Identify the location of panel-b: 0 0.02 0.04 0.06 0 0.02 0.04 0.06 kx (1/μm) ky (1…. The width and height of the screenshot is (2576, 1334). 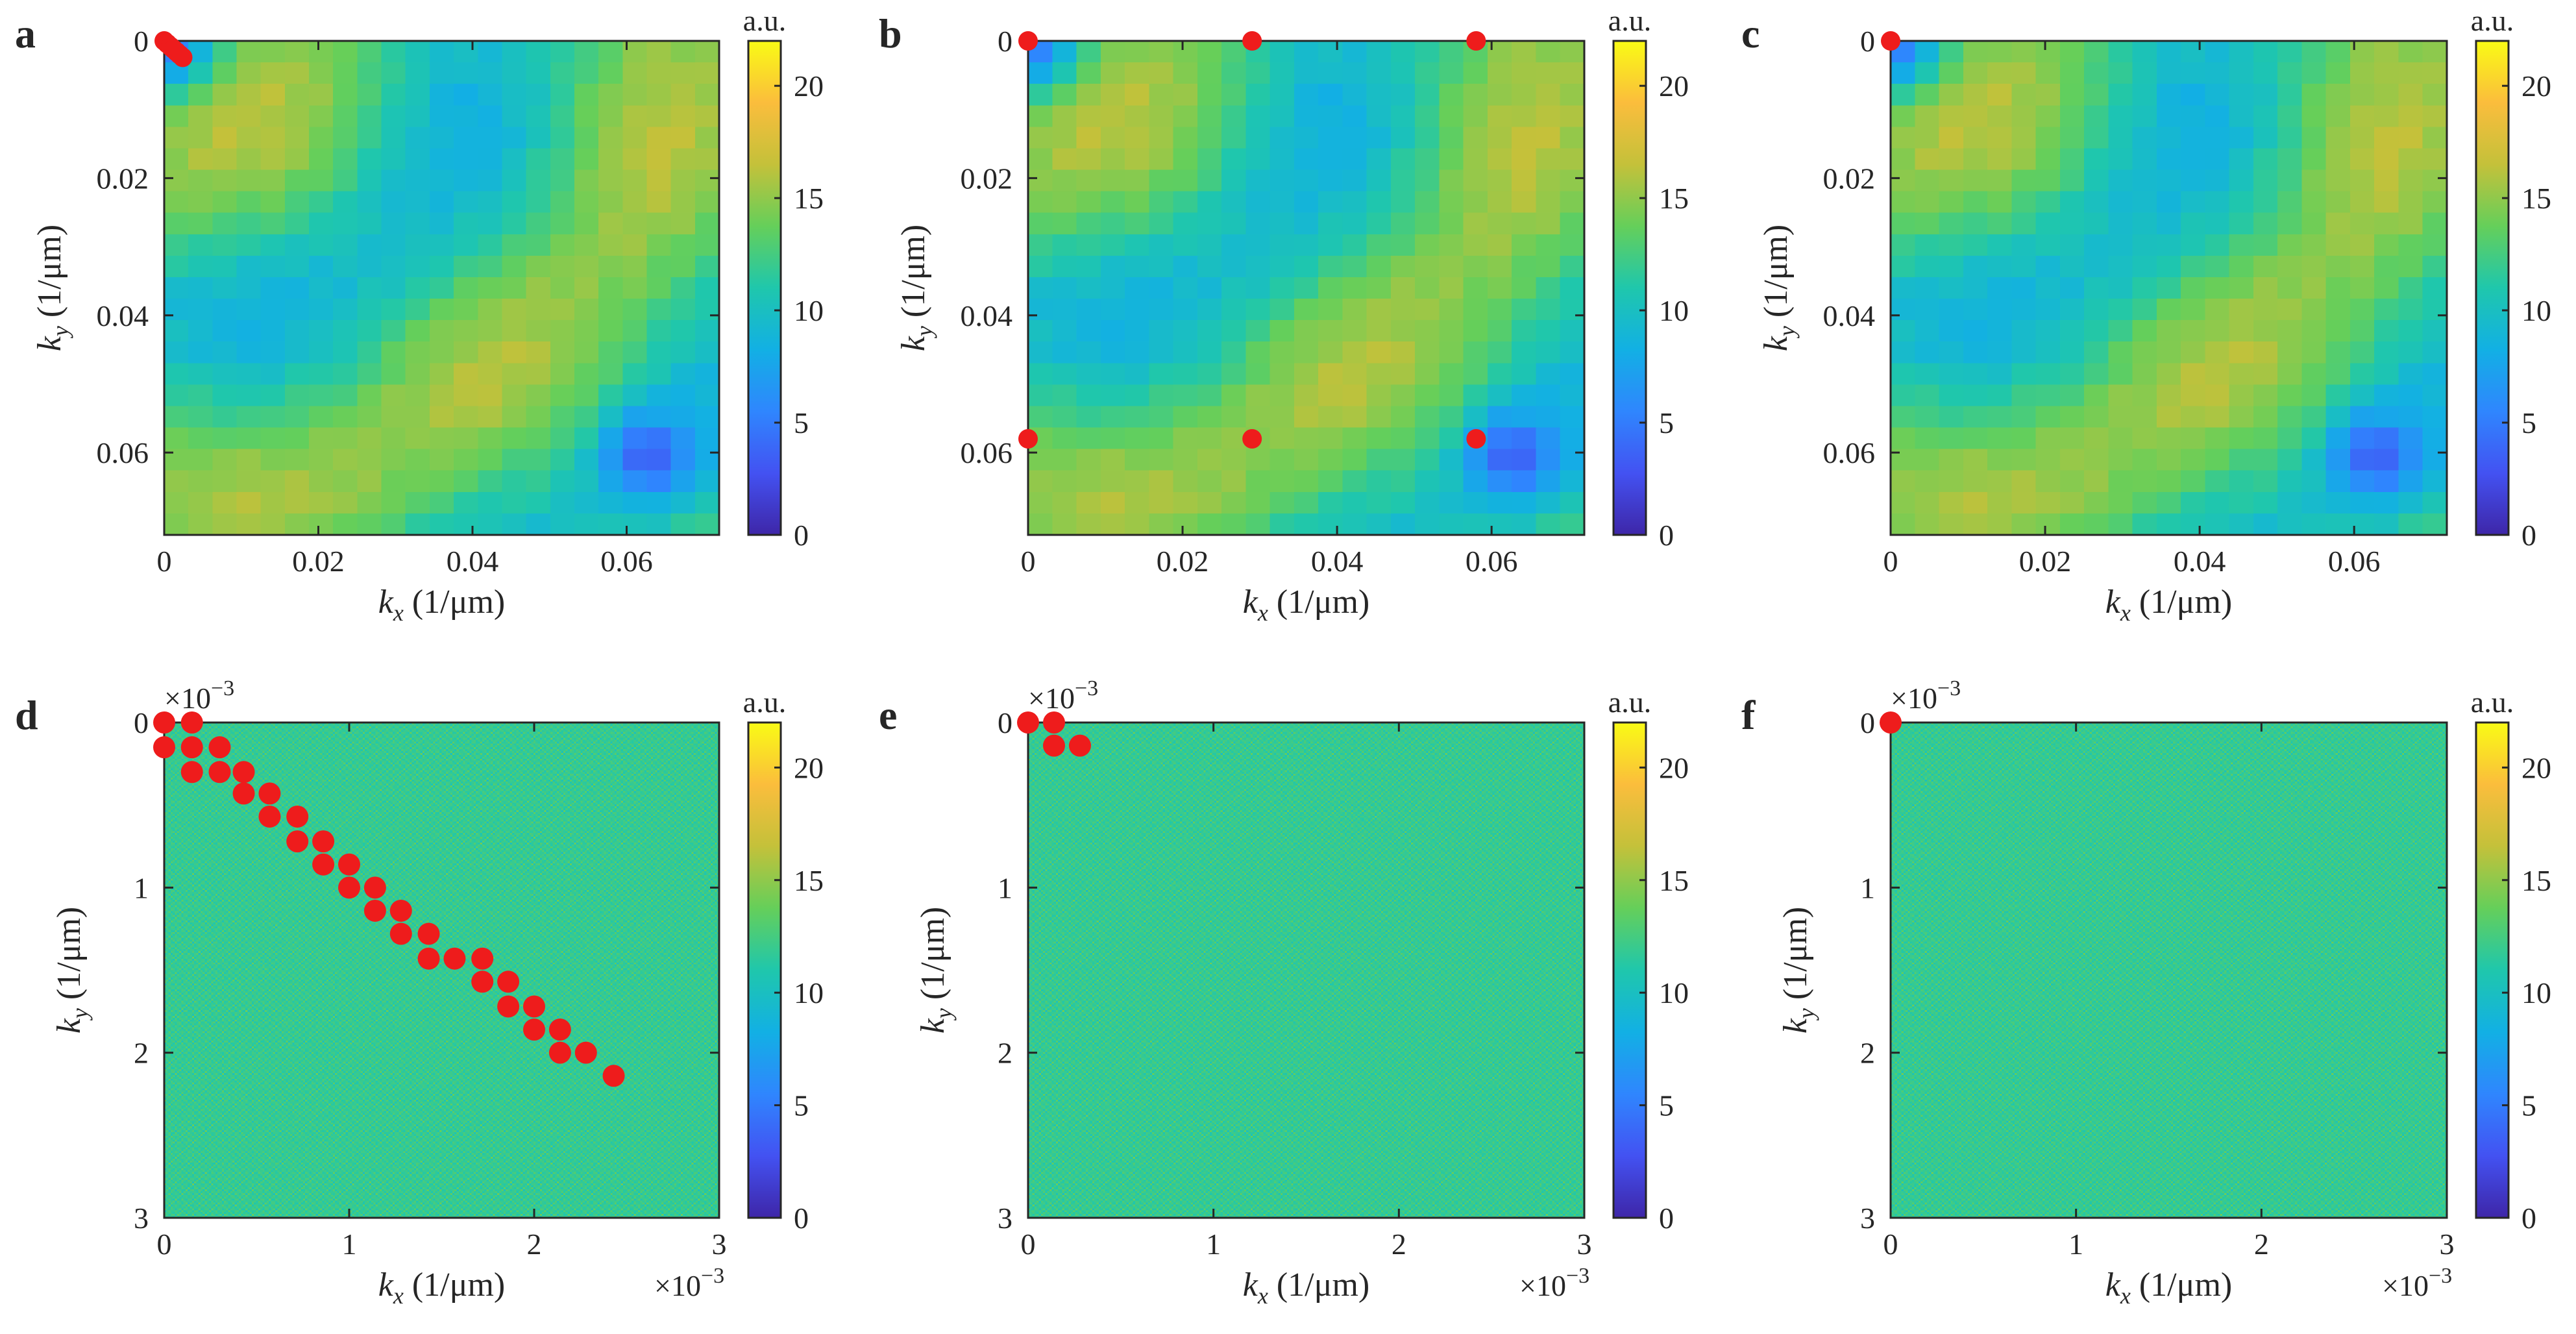
(1284, 315).